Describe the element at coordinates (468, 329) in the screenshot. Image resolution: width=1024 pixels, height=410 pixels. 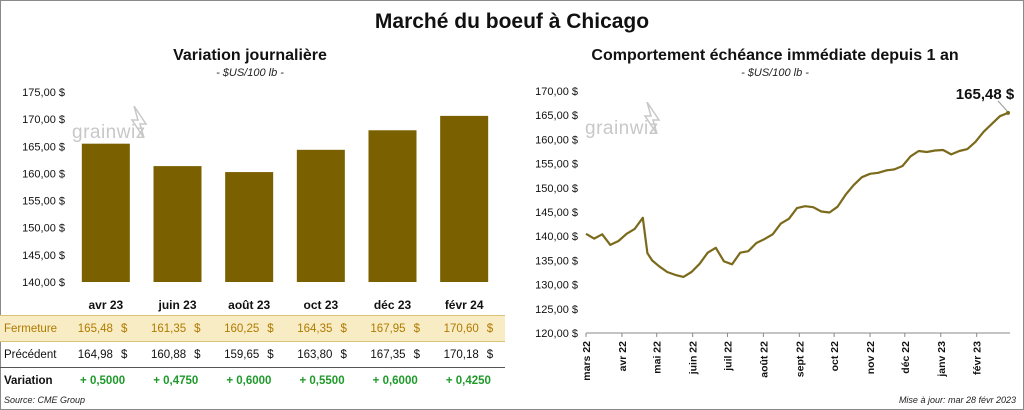
I see `table-cell: 170,60 $` at that location.